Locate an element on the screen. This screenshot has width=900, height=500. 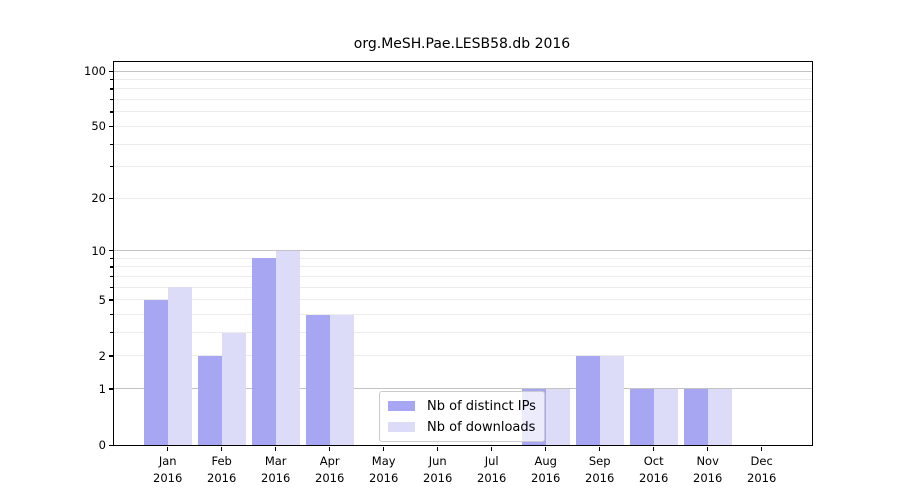
y-axis-tick-label: 100 is located at coordinates (95, 71).